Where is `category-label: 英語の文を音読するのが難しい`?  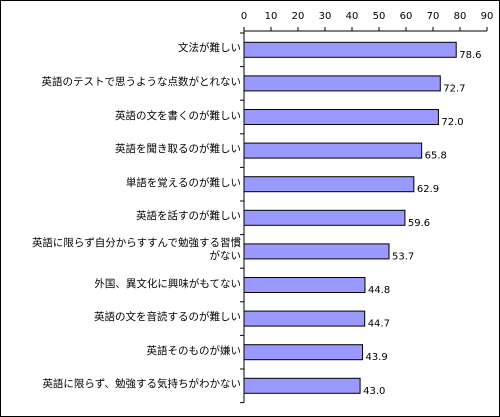 category-label: 英語の文を音読するのが難しい is located at coordinates (122, 317).